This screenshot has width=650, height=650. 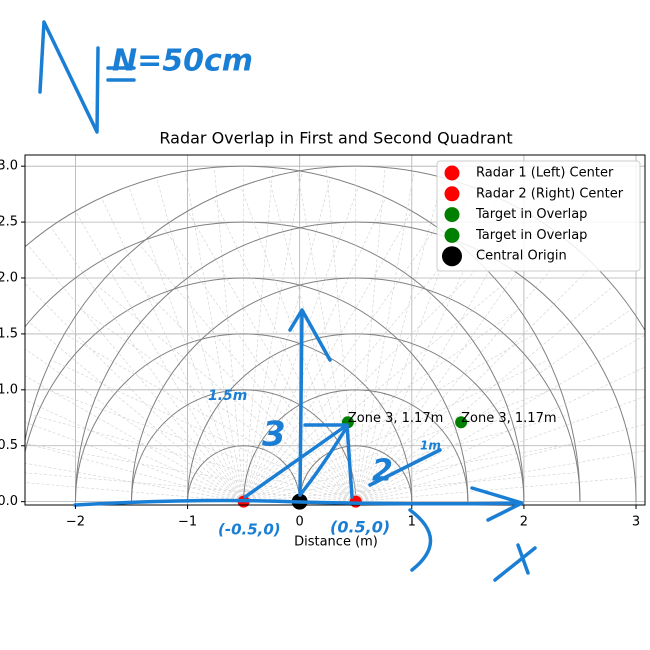 What do you see at coordinates (360, 527) in the screenshot?
I see `handwritten-note: (0.5,0)` at bounding box center [360, 527].